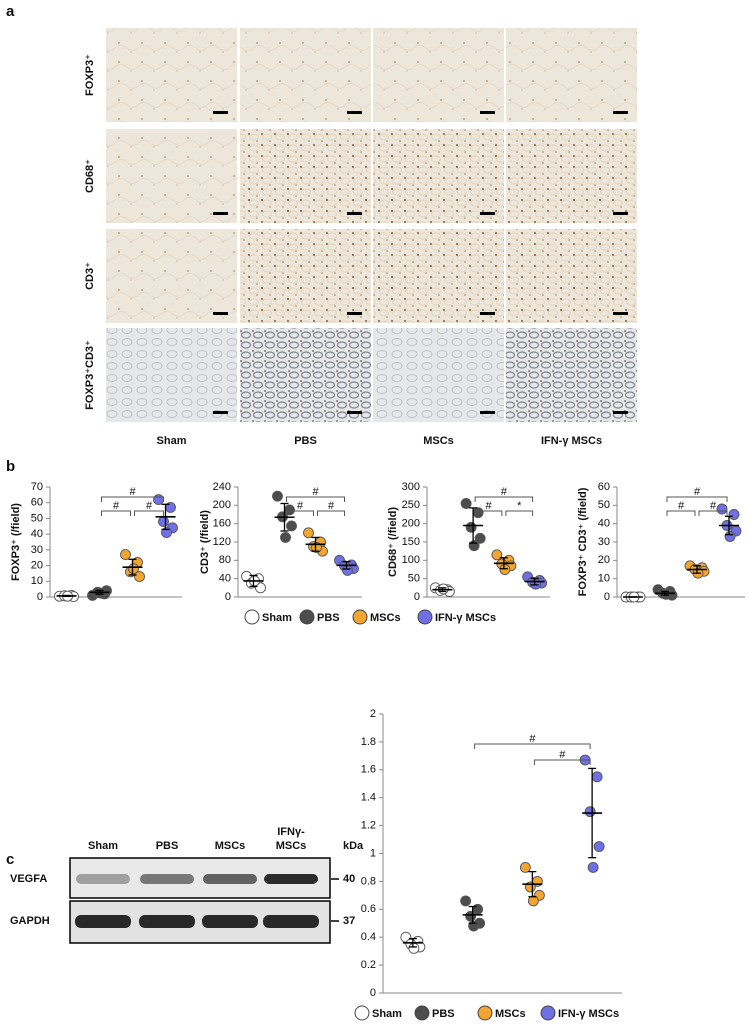 The height and width of the screenshot is (1026, 749). I want to click on y-tick-label: 80, so click(225, 560).